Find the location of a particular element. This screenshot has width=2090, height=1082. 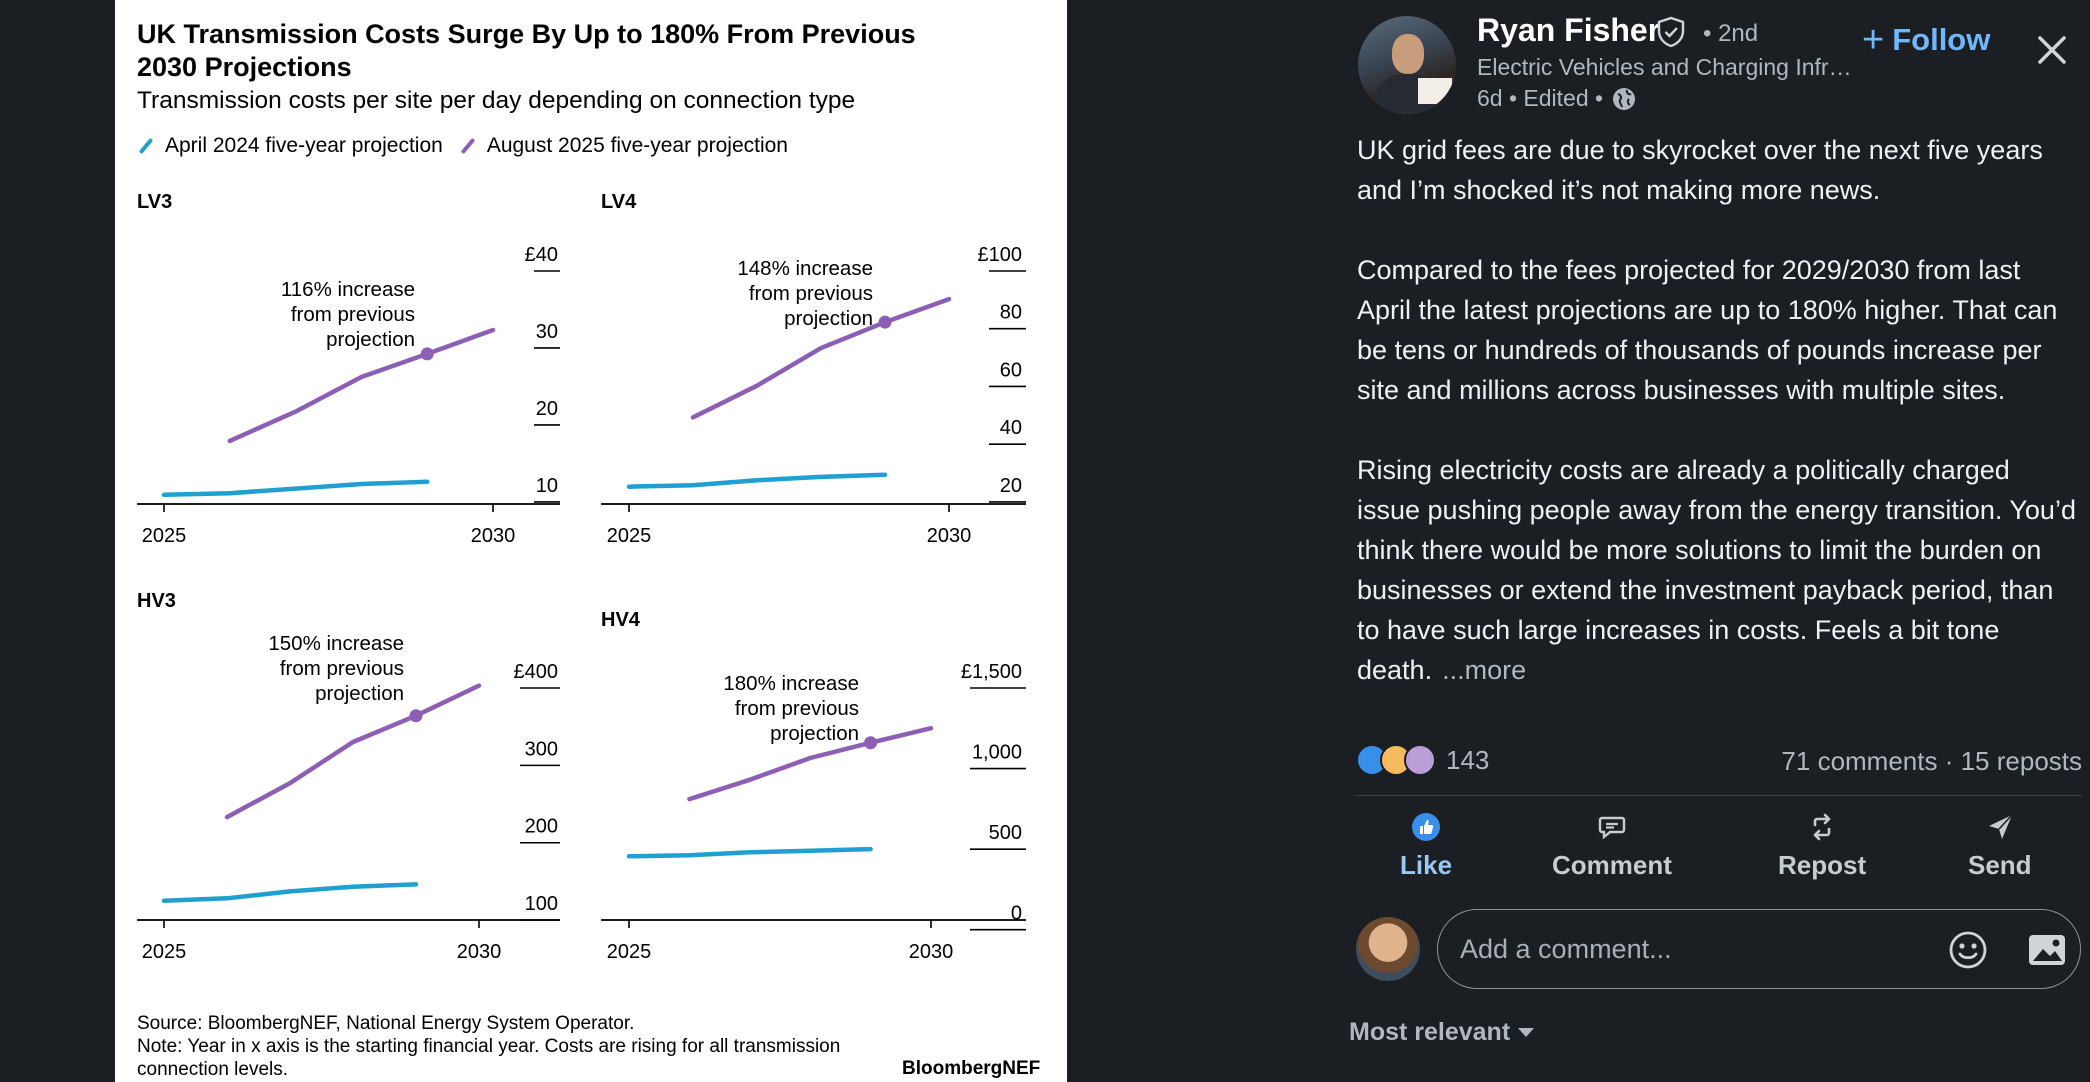

avatar-sign is located at coordinates (1435, 91).